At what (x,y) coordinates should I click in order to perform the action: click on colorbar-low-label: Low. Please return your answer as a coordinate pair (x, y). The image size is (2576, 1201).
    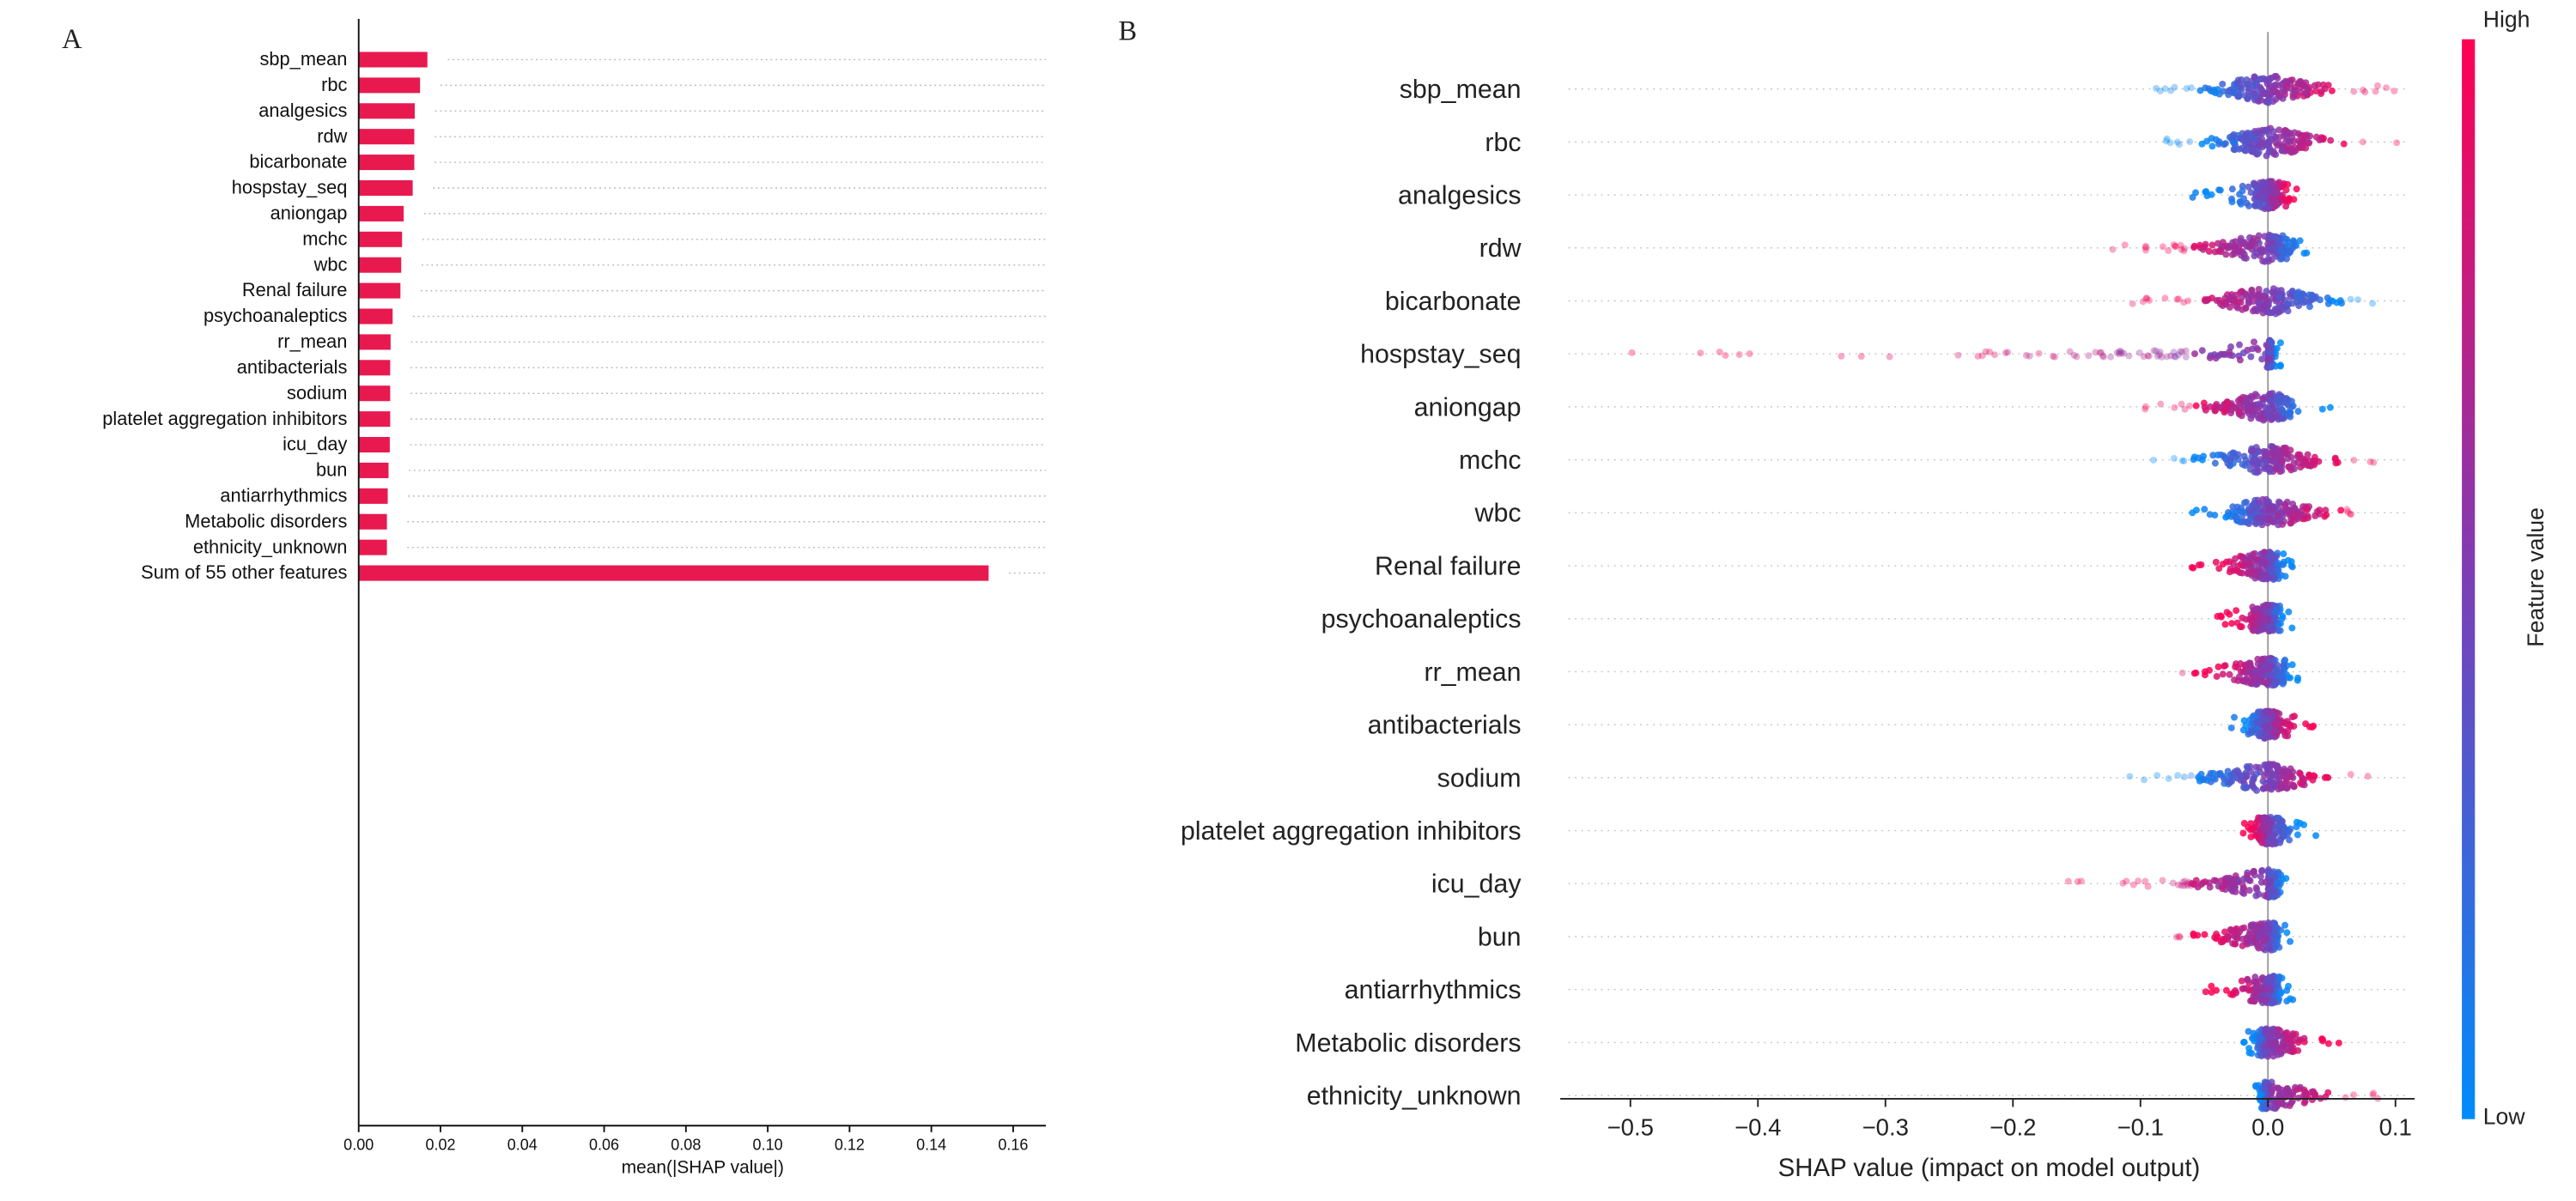
    Looking at the image, I should click on (2504, 1116).